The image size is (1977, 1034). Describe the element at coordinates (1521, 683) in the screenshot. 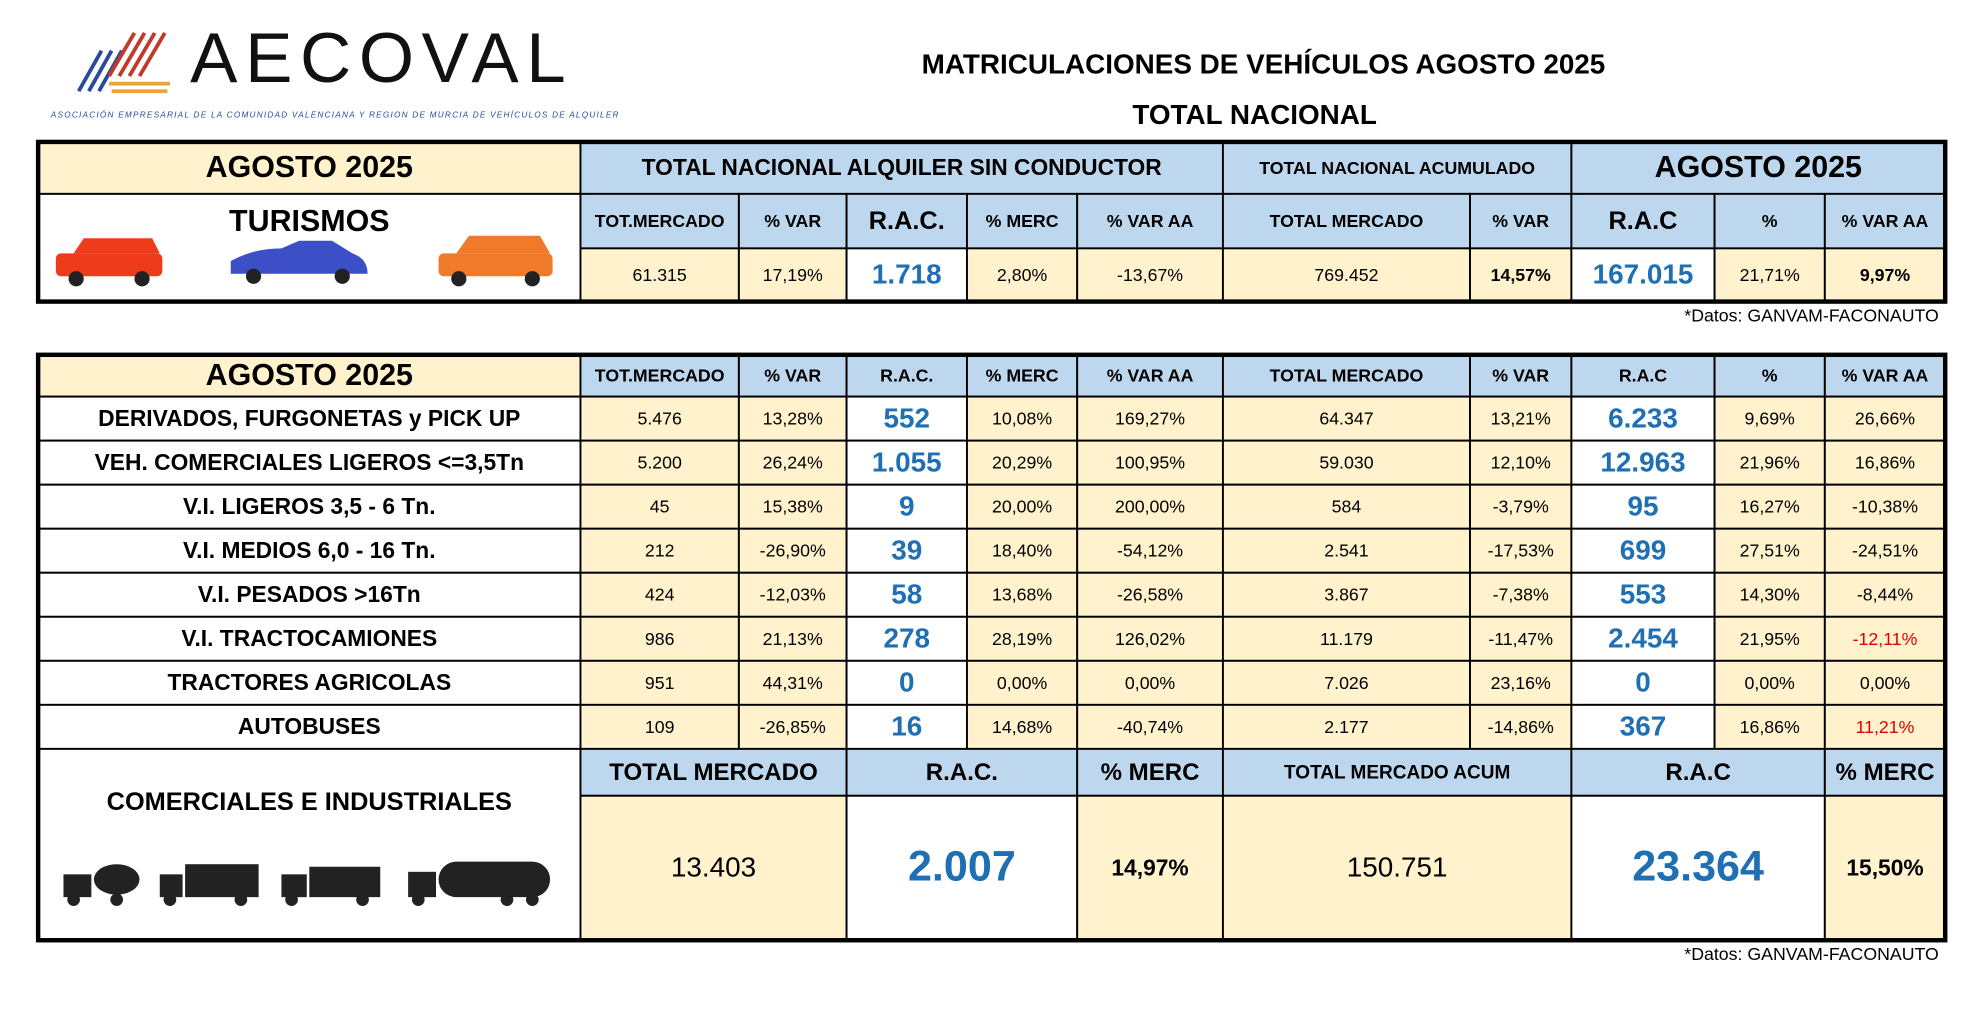

I see `value: 23,16%` at that location.